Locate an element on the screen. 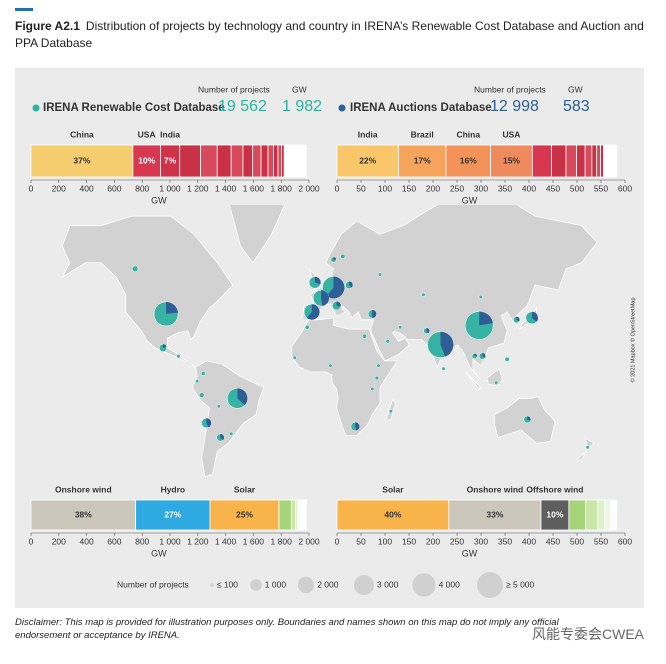 The image size is (666, 664). x-tick-label: 150 is located at coordinates (409, 541).